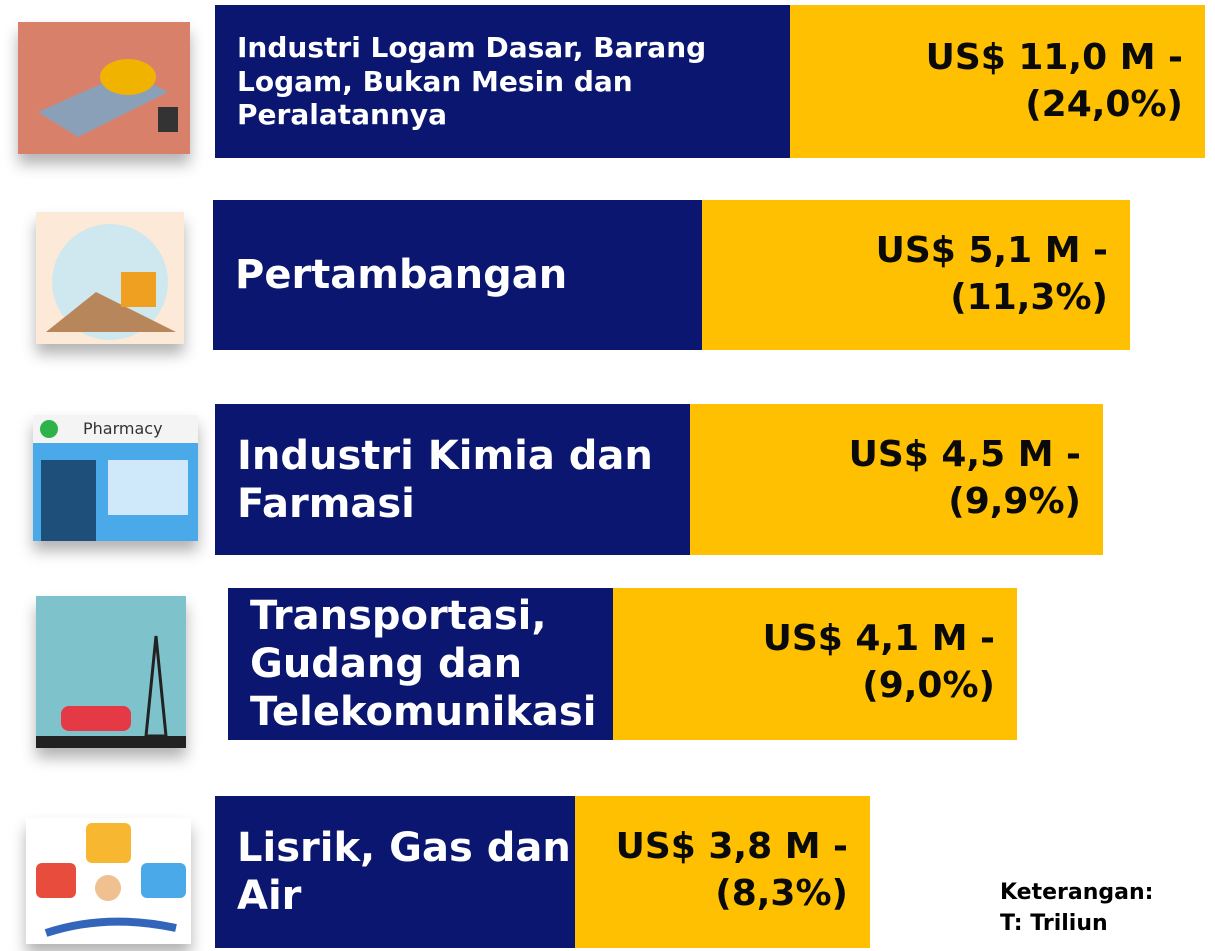 Image resolution: width=1215 pixels, height=951 pixels. Describe the element at coordinates (108, 881) in the screenshot. I see `icon-utilities` at that location.